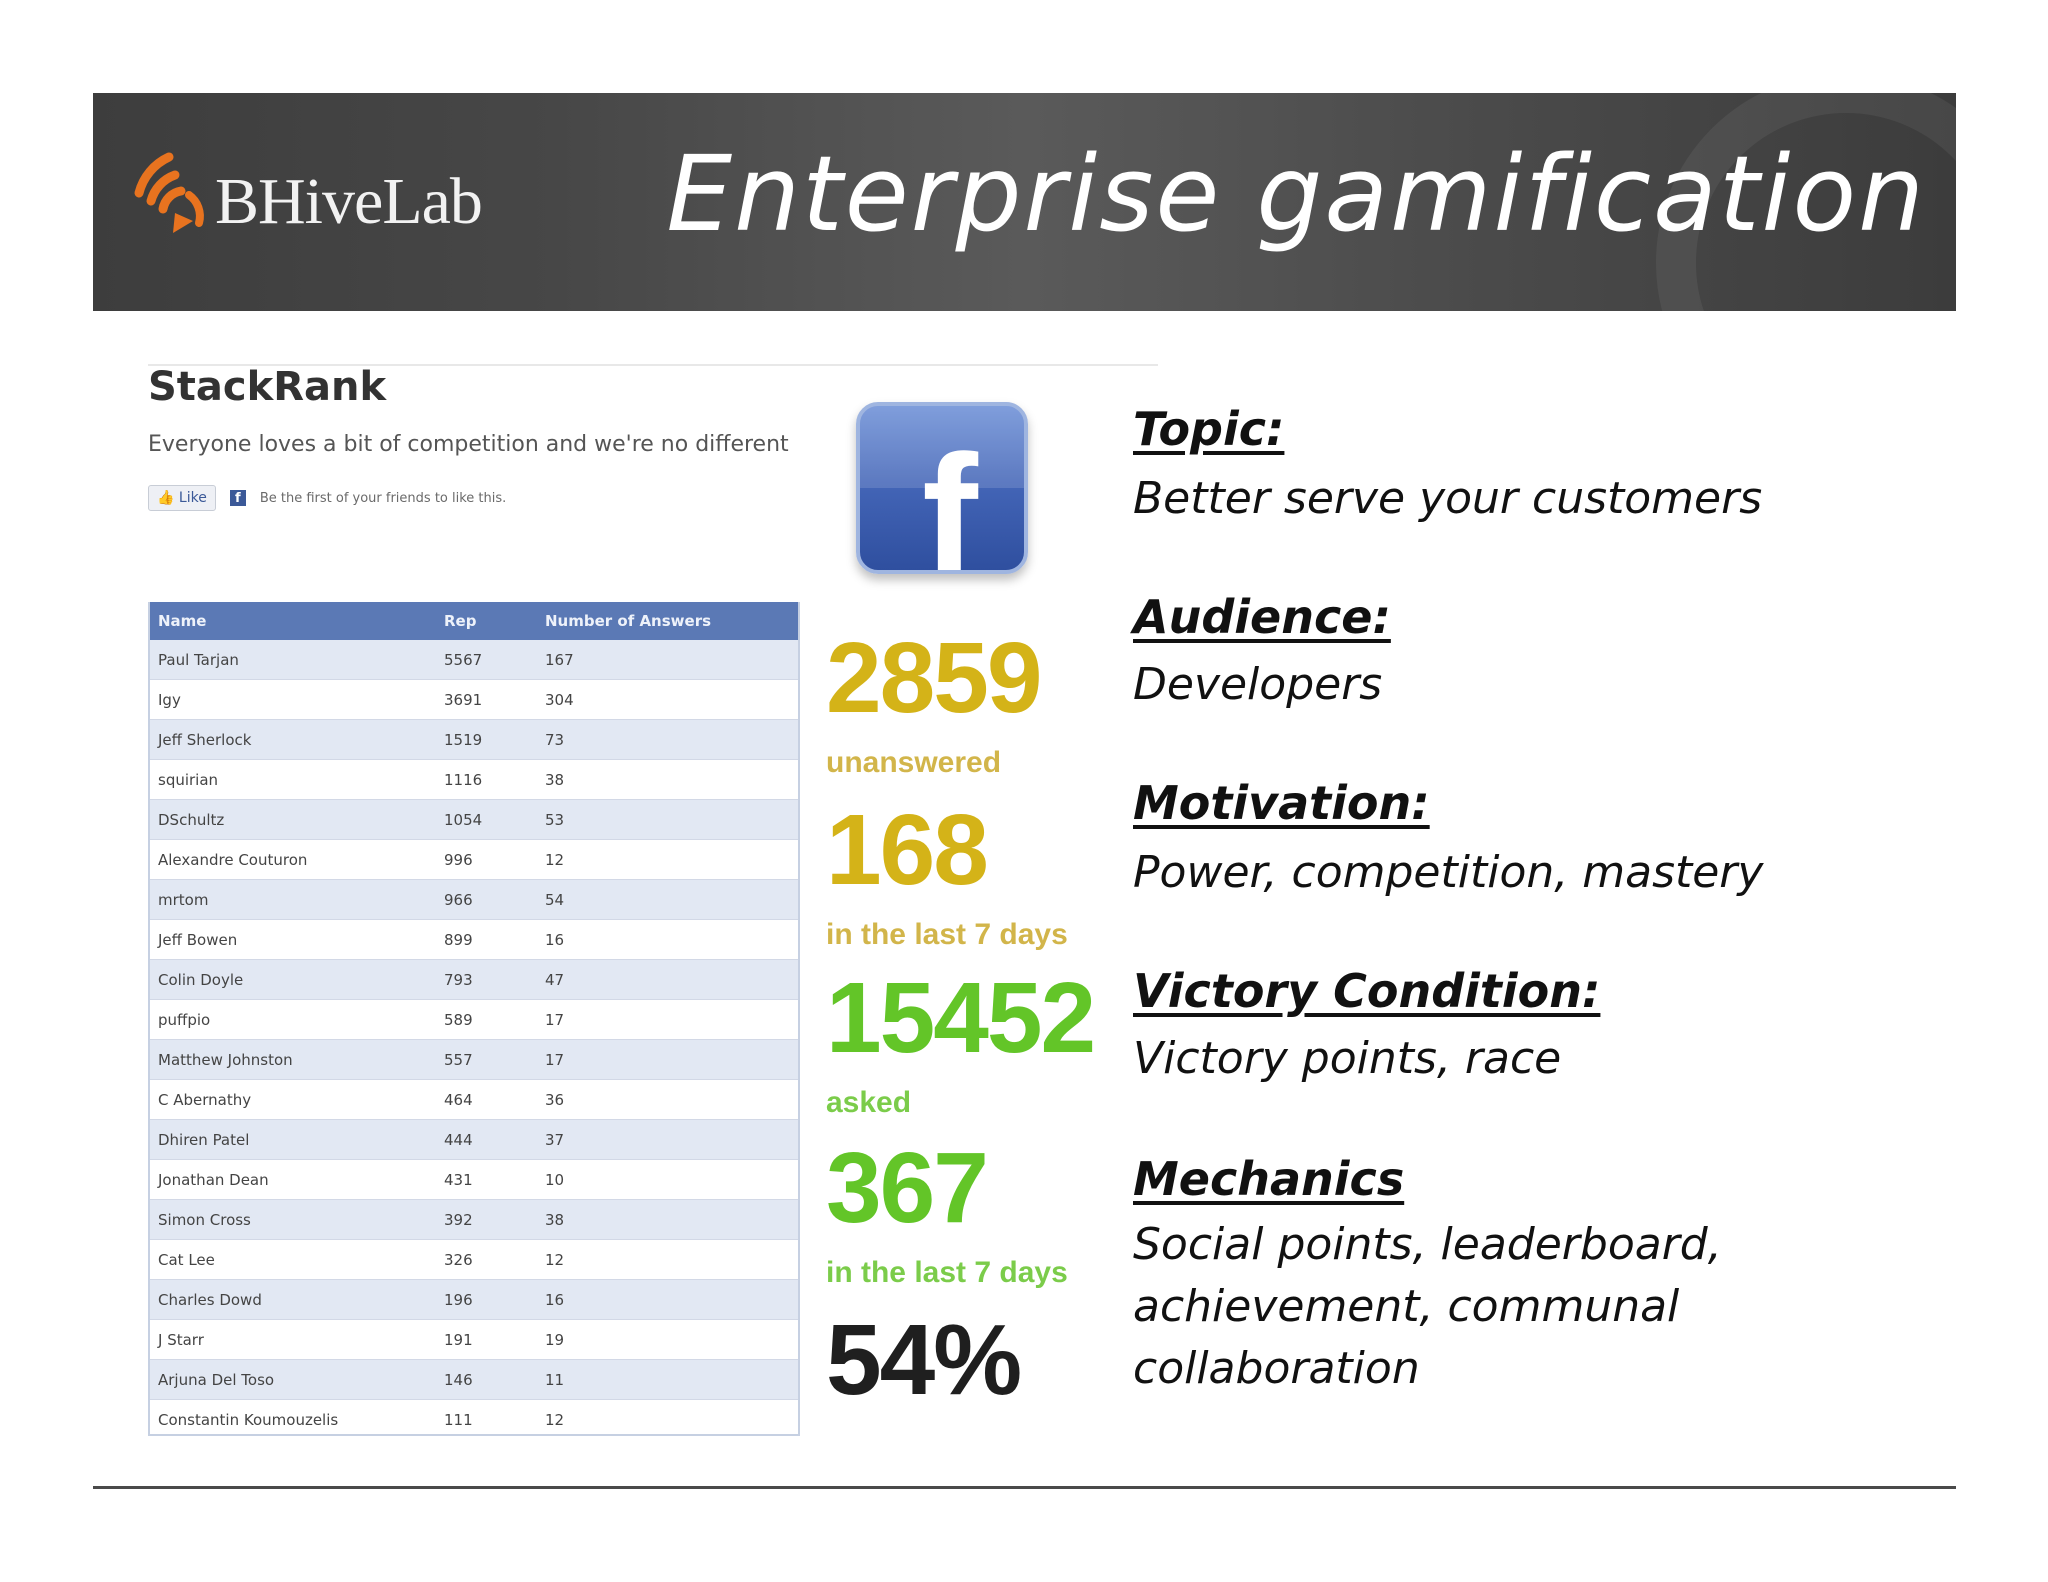 The height and width of the screenshot is (1582, 2048). I want to click on stat-value: 168, so click(907, 850).